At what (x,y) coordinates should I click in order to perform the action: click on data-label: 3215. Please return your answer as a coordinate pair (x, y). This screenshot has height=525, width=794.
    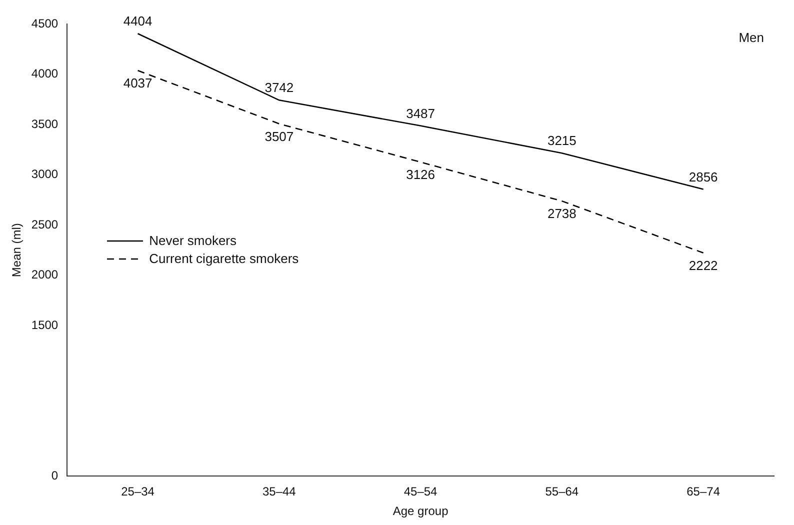
    Looking at the image, I should click on (561, 140).